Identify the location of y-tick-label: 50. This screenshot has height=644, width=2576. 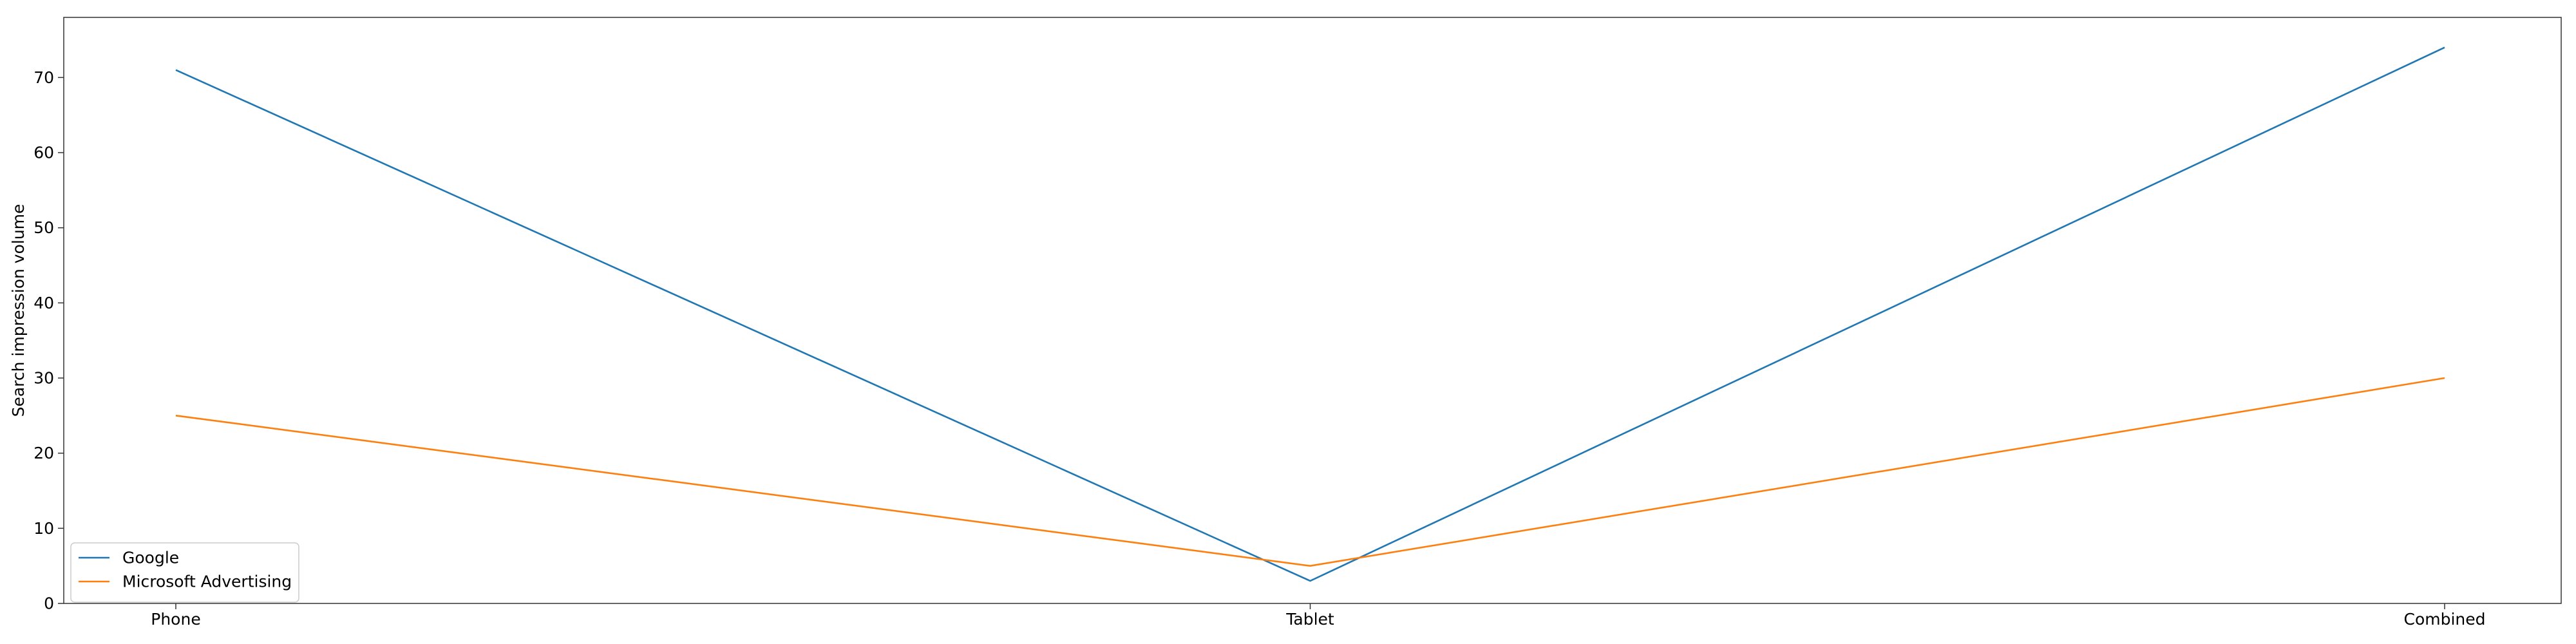
(44, 227).